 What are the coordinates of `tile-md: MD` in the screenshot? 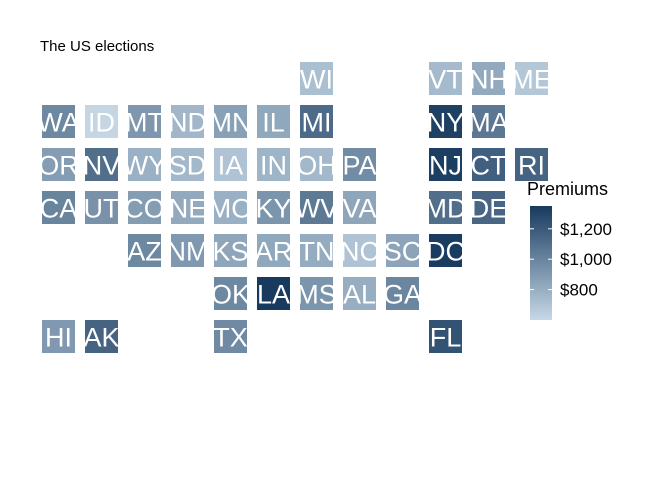 It's located at (446, 207).